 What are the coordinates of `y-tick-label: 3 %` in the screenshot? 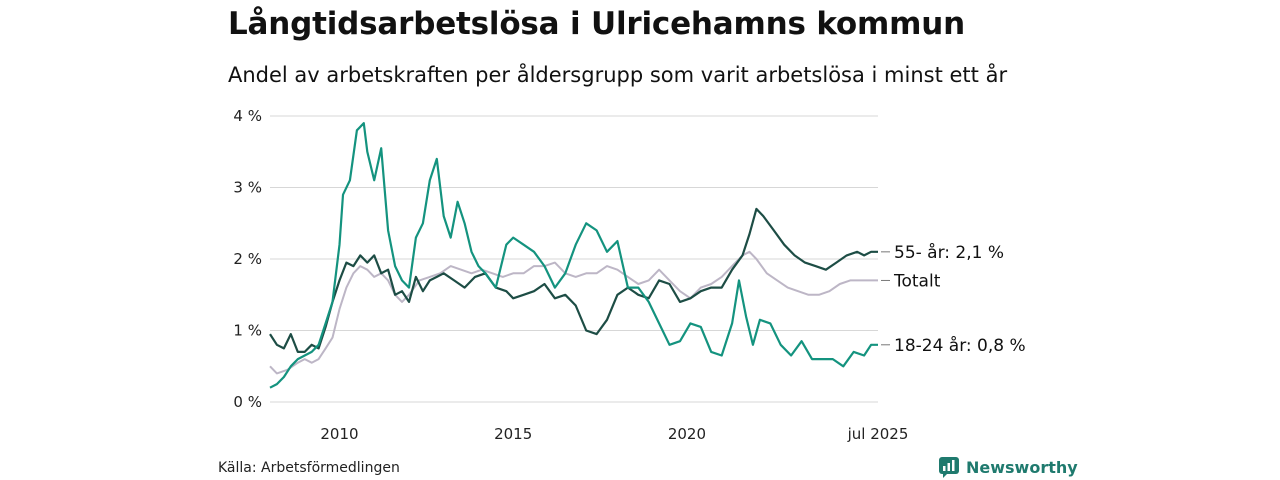 It's located at (247, 188).